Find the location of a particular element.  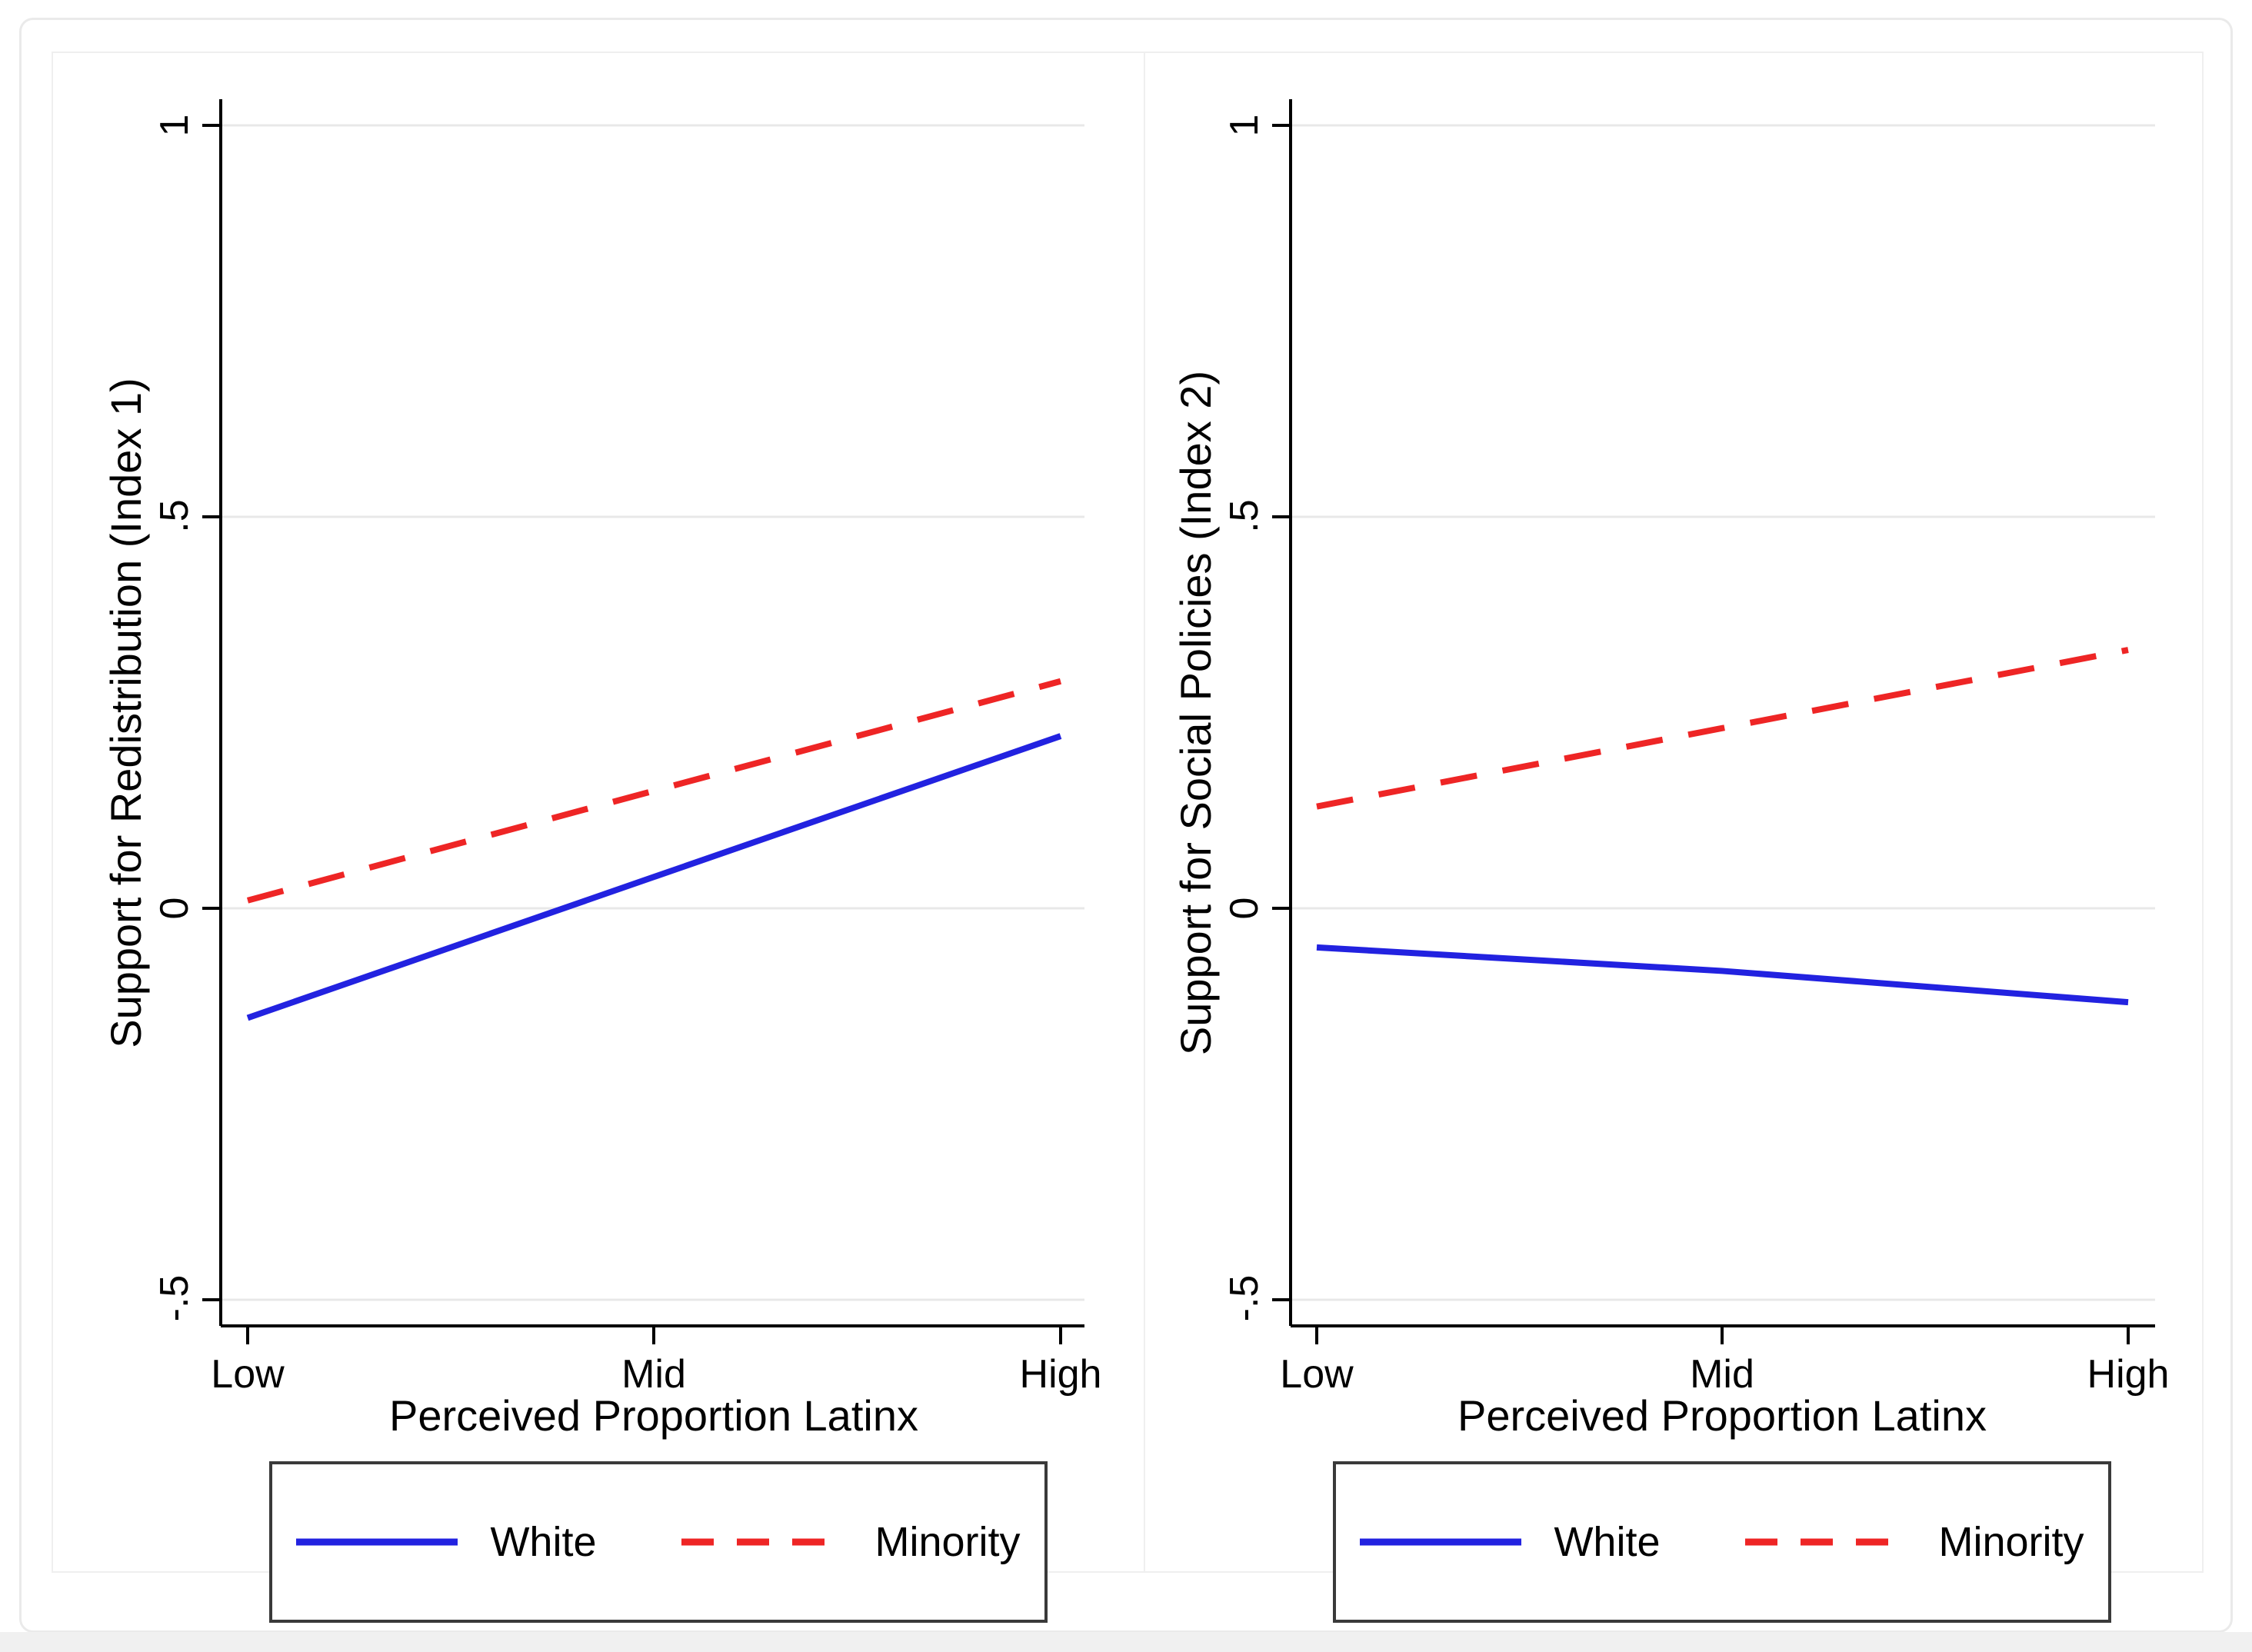

y-axis-title: Support for Social Policies (Index 2) is located at coordinates (1195, 713).